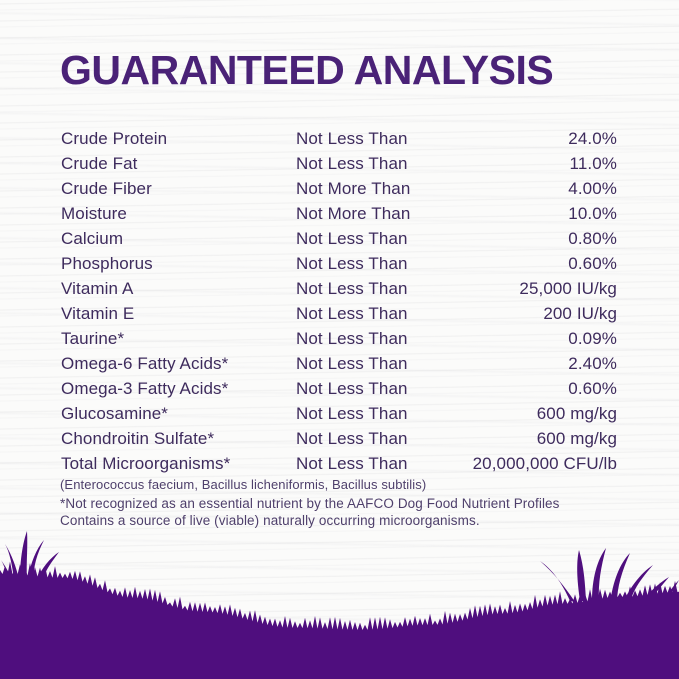  I want to click on nutrient-name: Crude Fat, so click(99, 164).